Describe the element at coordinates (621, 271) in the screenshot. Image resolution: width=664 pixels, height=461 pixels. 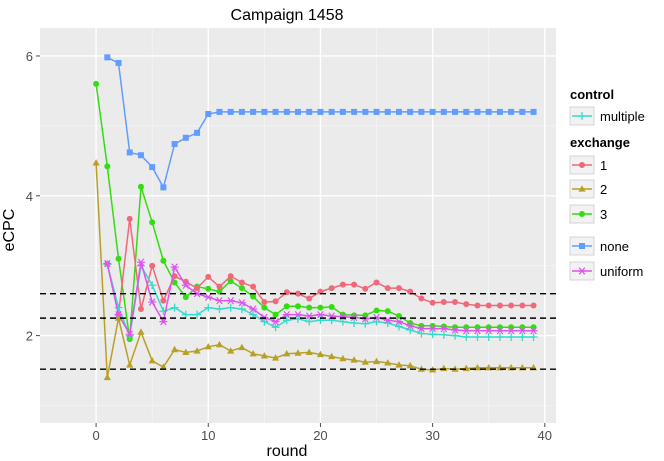
I see `legend-label-uniform: uniform` at that location.